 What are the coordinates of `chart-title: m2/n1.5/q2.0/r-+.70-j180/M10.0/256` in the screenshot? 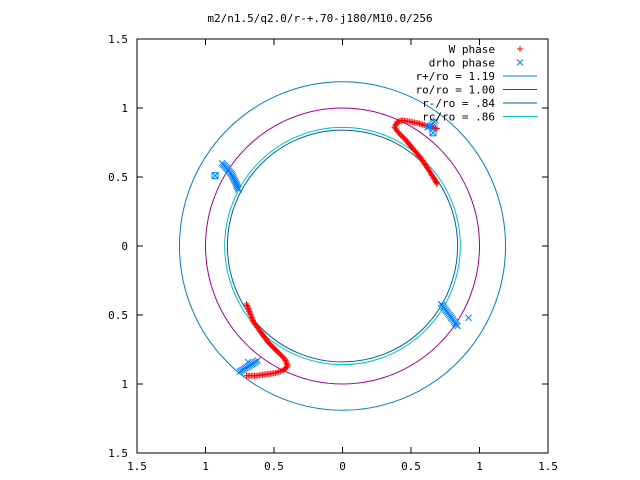 It's located at (319, 18).